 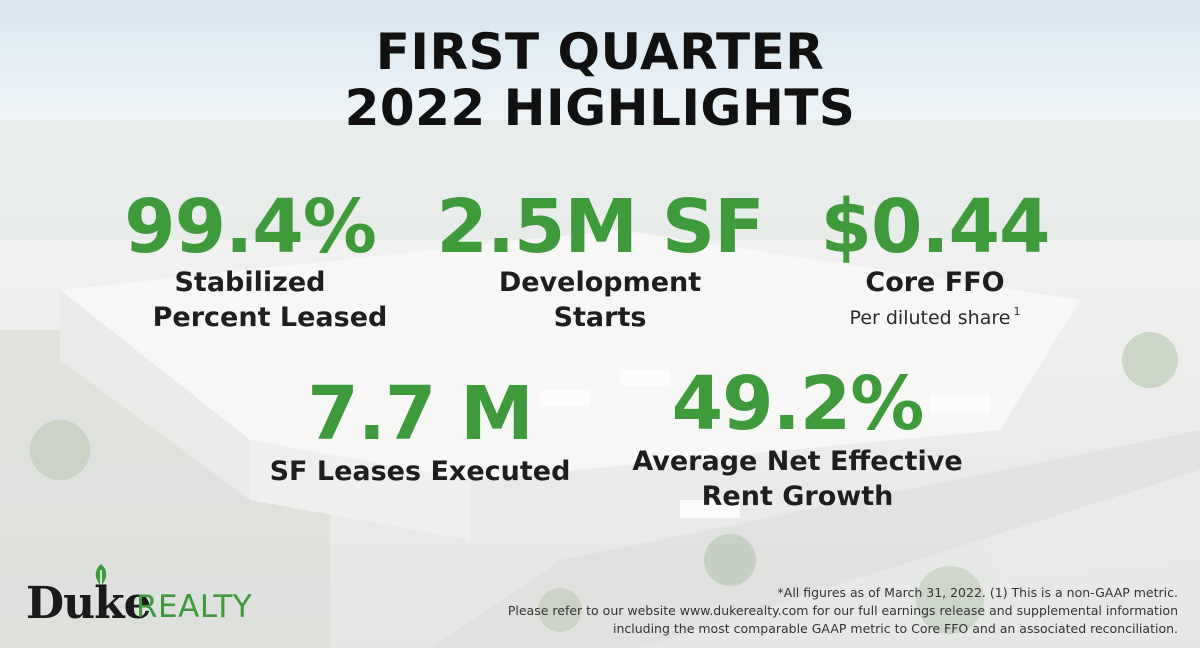 What do you see at coordinates (250, 282) in the screenshot?
I see `stat-label: Stabilized` at bounding box center [250, 282].